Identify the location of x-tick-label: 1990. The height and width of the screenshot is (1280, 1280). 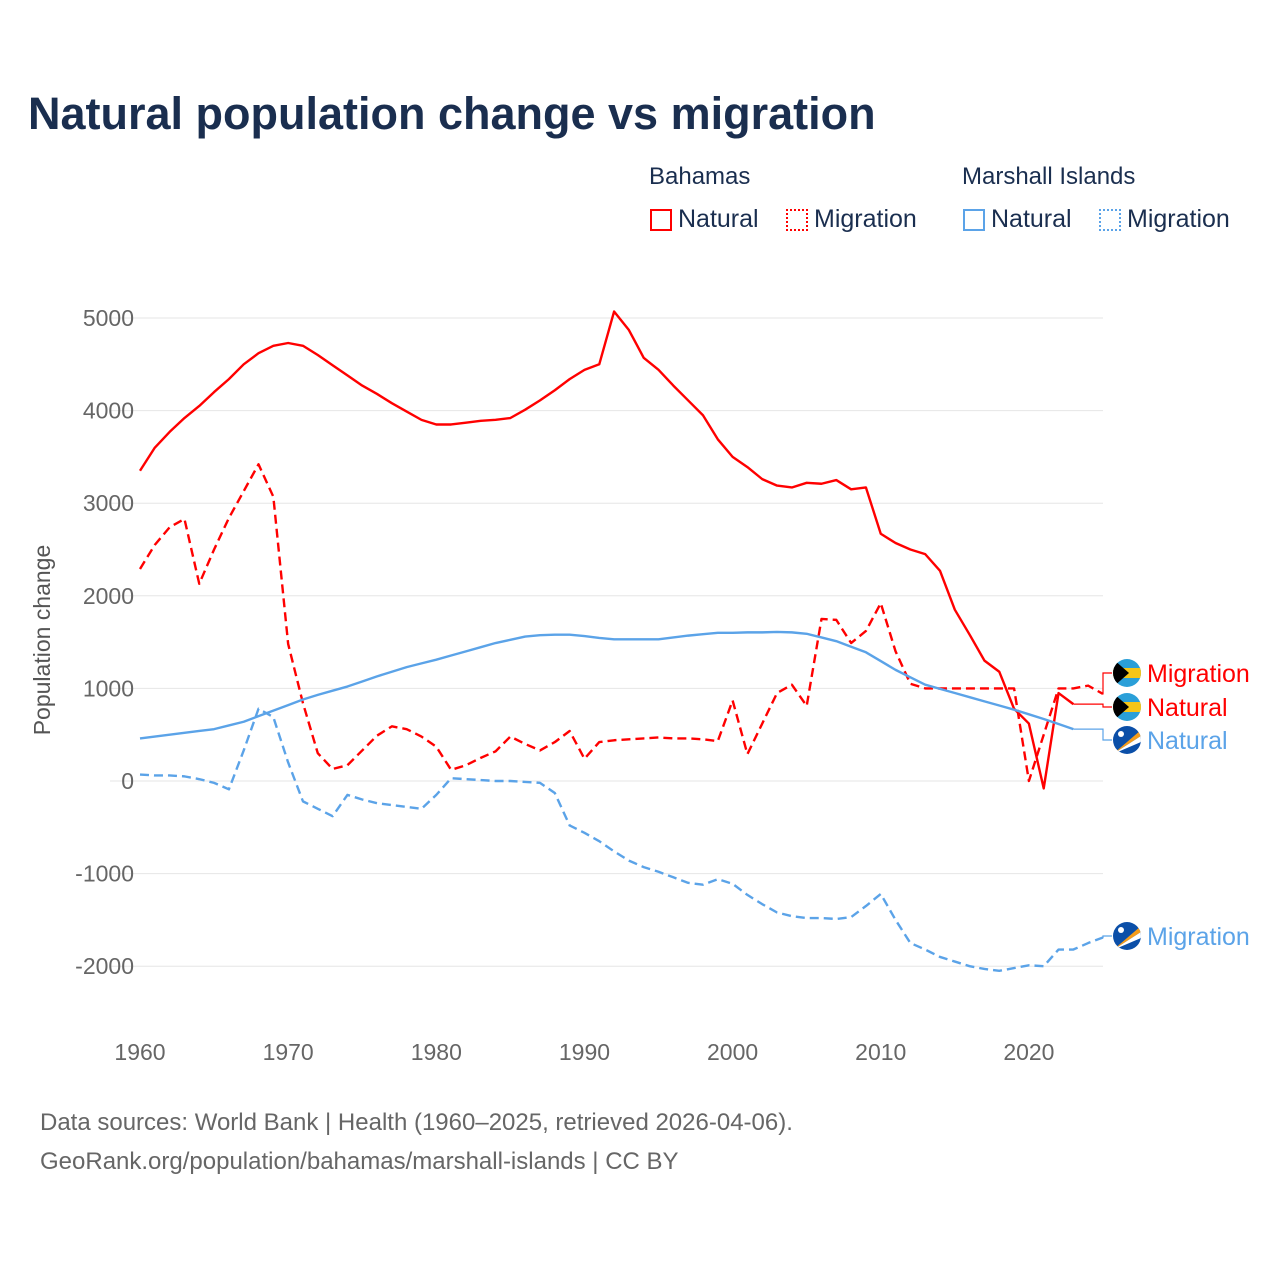
(584, 1052).